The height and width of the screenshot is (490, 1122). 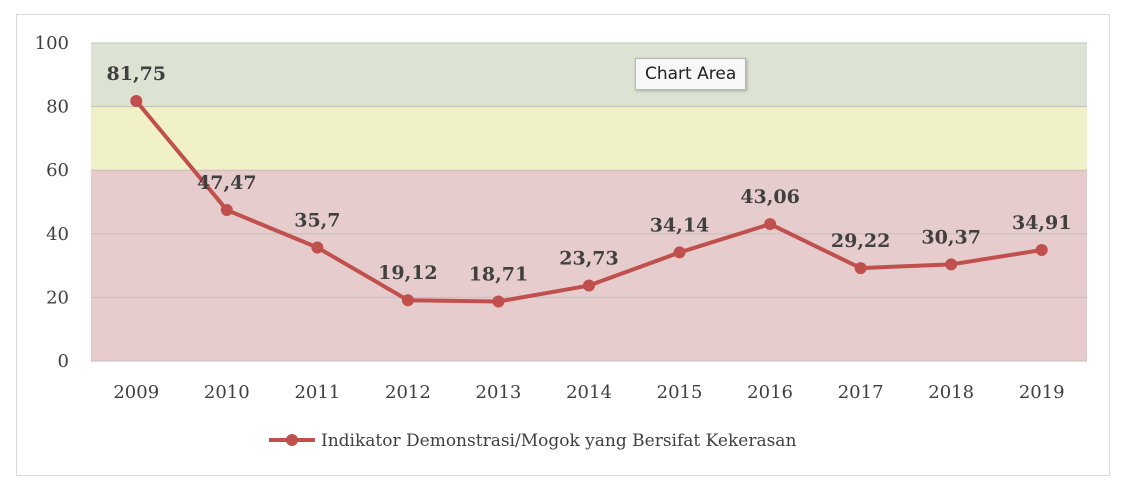 I want to click on data-label: 19,12, so click(x=408, y=273).